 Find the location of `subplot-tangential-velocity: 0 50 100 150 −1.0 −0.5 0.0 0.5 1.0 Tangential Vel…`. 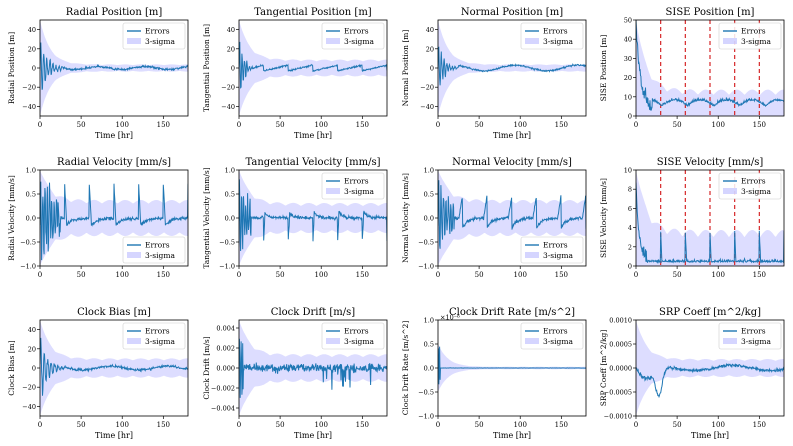

subplot-tangential-velocity: 0 50 100 150 −1.0 −0.5 0.0 0.5 1.0 Tangential Vel… is located at coordinates (295, 218).